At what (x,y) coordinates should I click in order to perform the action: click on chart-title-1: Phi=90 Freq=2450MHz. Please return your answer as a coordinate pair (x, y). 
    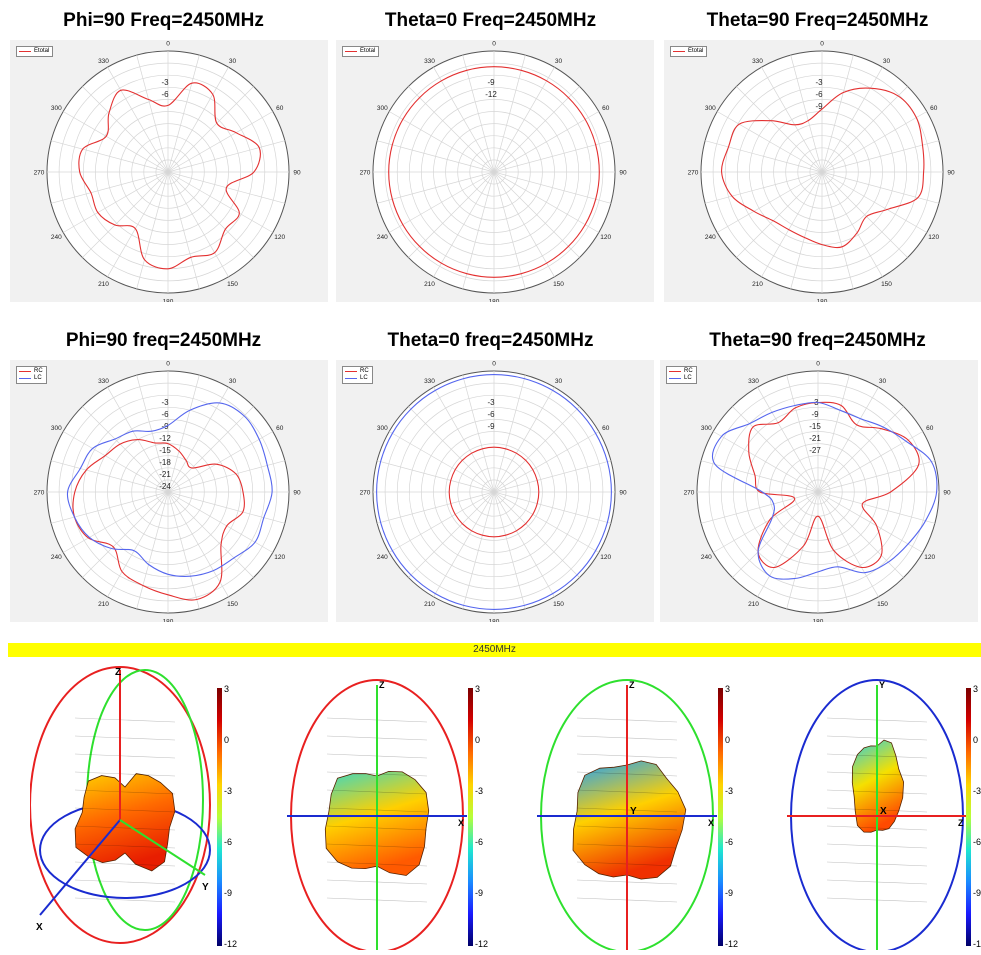
    Looking at the image, I should click on (163, 20).